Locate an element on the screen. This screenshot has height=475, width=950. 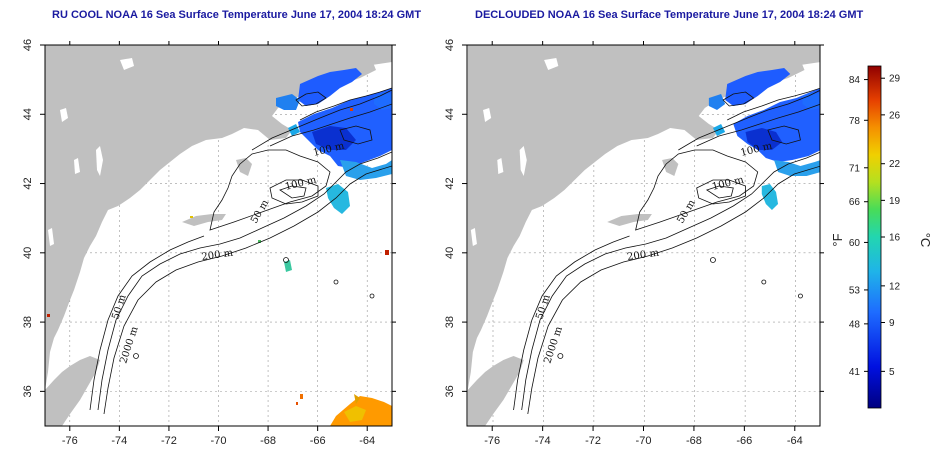
celsius-tick-label: 5 is located at coordinates (892, 372).